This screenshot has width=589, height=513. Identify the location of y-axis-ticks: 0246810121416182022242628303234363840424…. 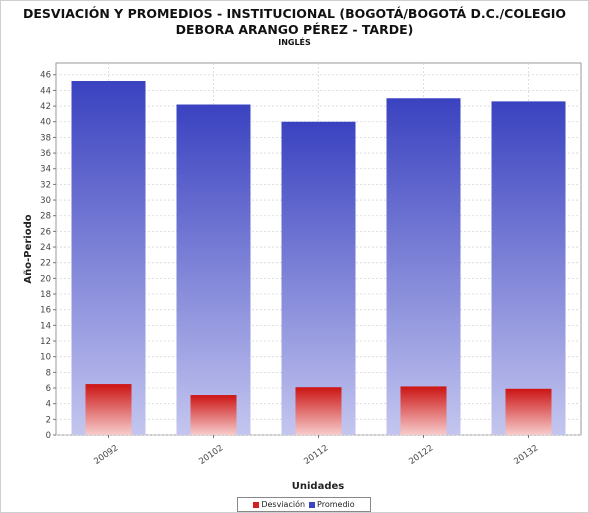
(48, 256).